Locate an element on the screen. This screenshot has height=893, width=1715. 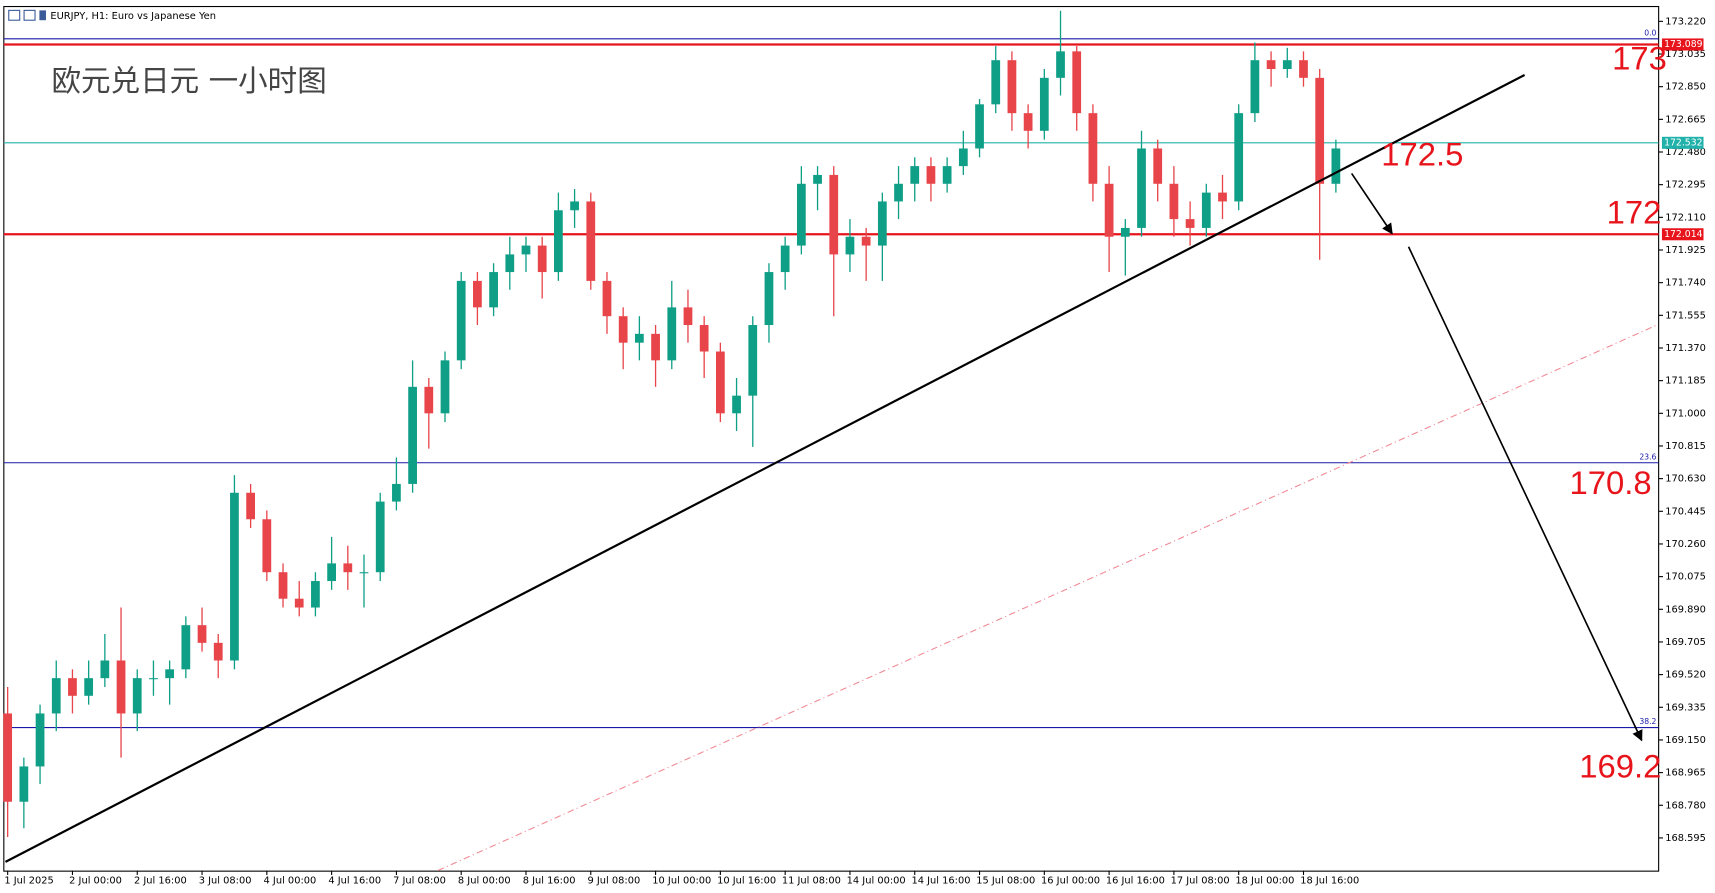
y-tick-label: 168.780 is located at coordinates (1685, 805).